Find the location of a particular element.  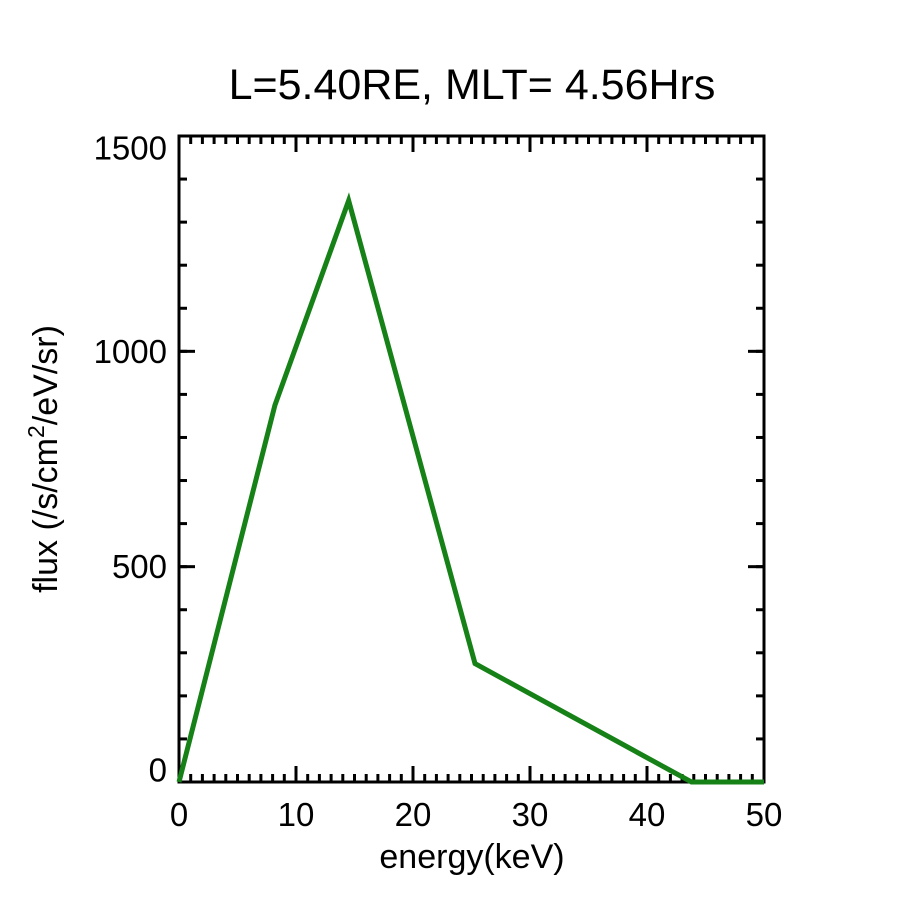

x-tick-label: 20 is located at coordinates (413, 814).